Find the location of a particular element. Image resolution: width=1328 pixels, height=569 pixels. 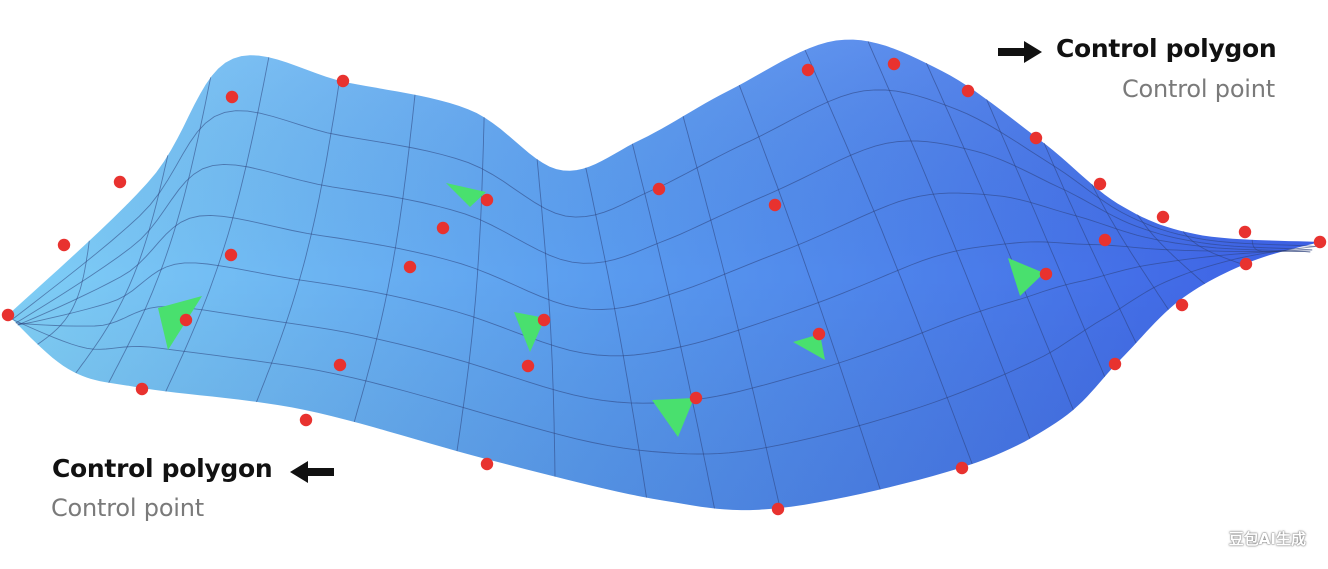

legend-bottom-left: Control polygon Control point is located at coordinates (200, 492).